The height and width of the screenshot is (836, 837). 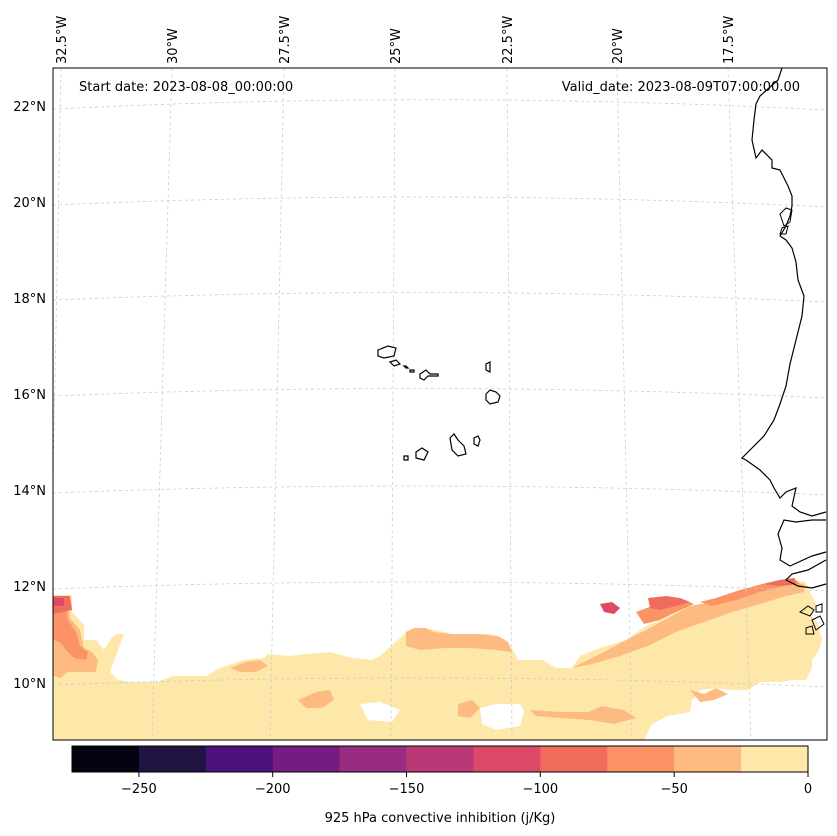 What do you see at coordinates (673, 789) in the screenshot?
I see `colorbar-tick-label: −50` at bounding box center [673, 789].